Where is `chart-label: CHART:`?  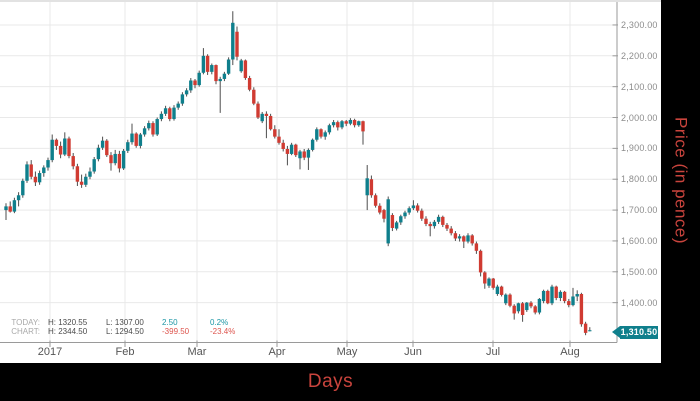
chart-label: CHART: is located at coordinates (25, 331).